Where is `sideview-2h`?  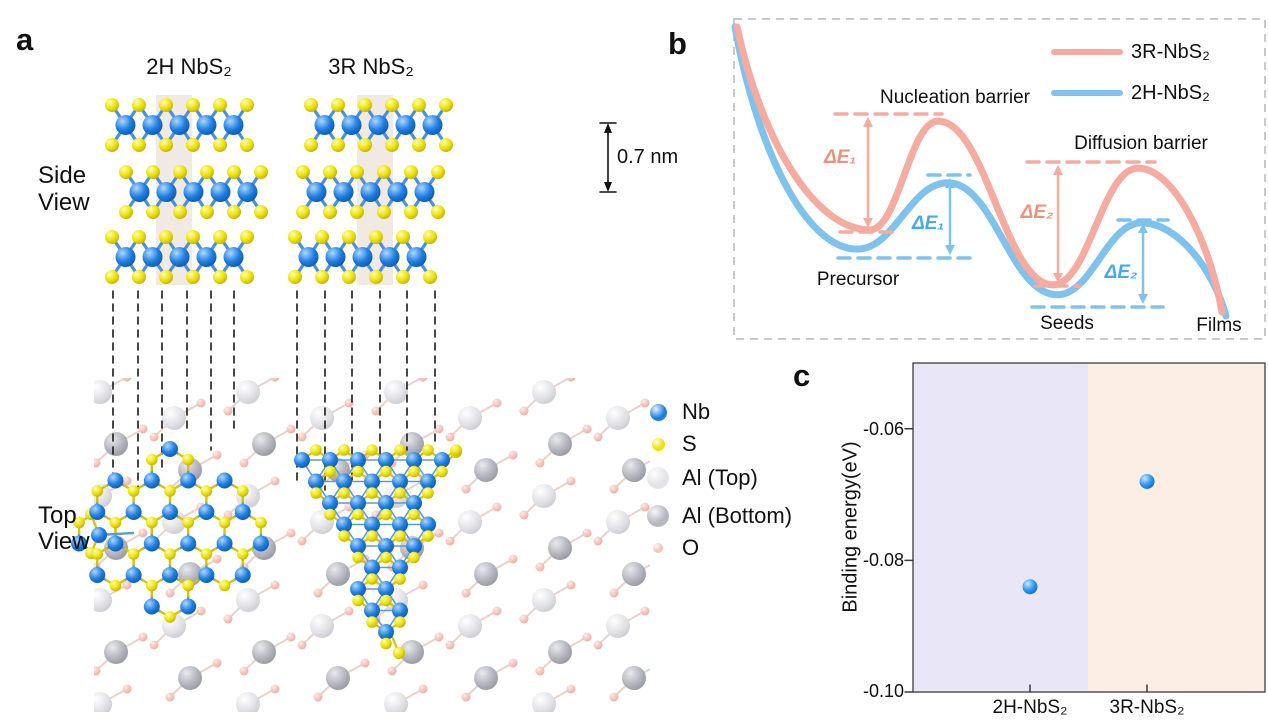 sideview-2h is located at coordinates (186, 191).